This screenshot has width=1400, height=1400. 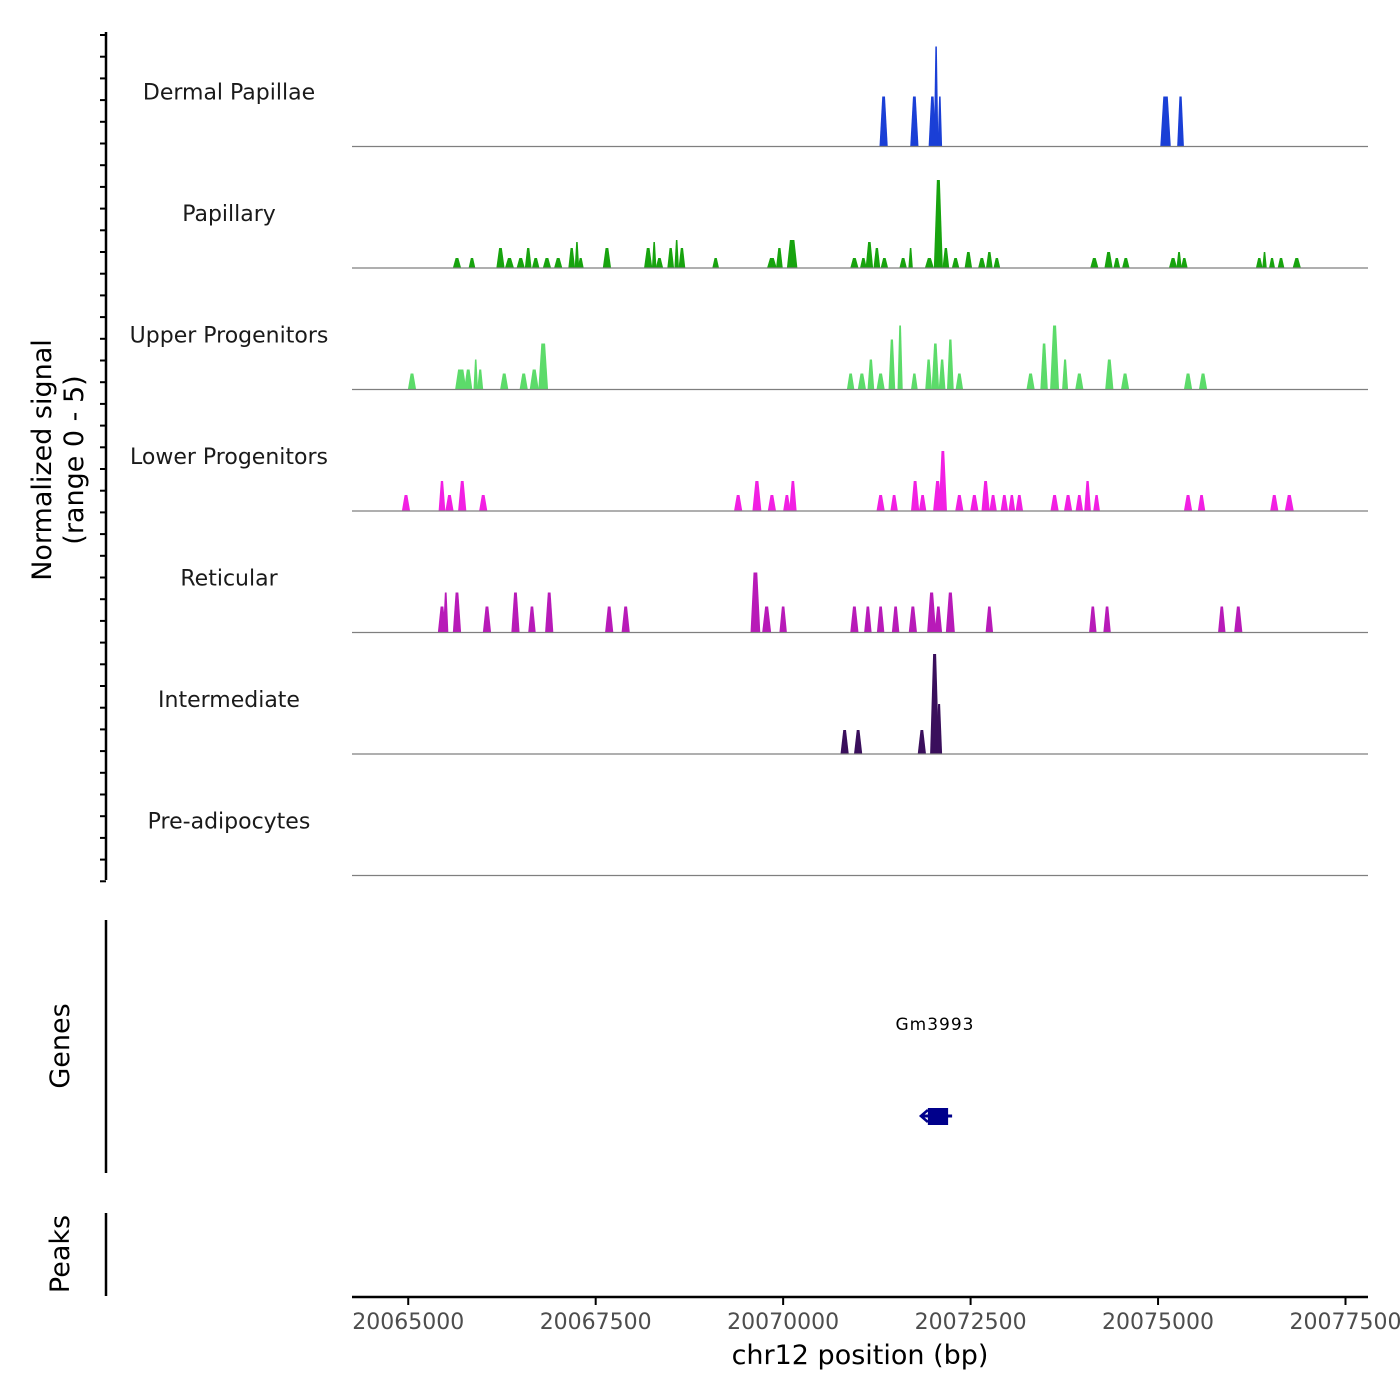 What do you see at coordinates (229, 579) in the screenshot?
I see `track-label: Reticular` at bounding box center [229, 579].